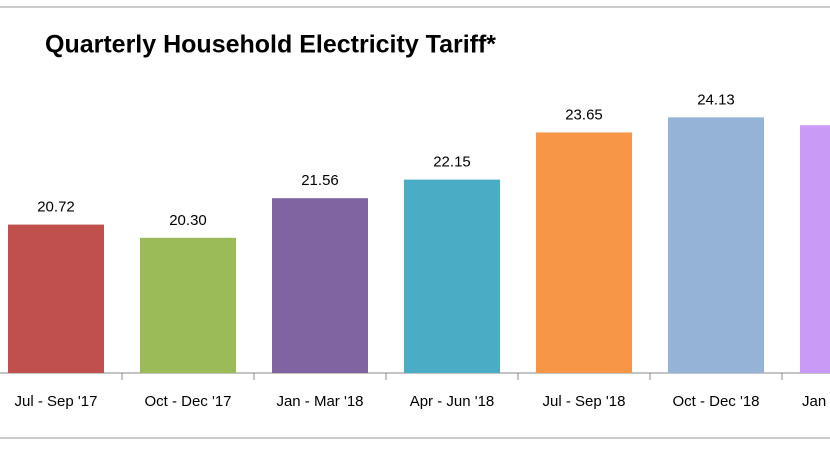 Image resolution: width=830 pixels, height=468 pixels. I want to click on value-label: 23.65, so click(584, 114).